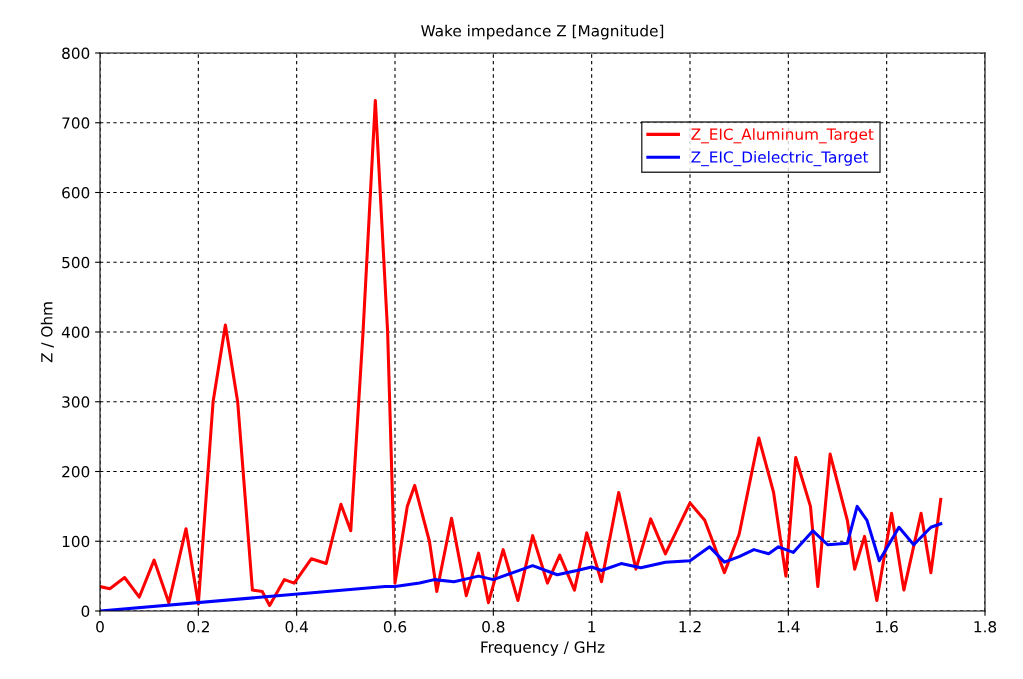 The height and width of the screenshot is (679, 1023). Describe the element at coordinates (521, 557) in the screenshot. I see `line-series` at that location.